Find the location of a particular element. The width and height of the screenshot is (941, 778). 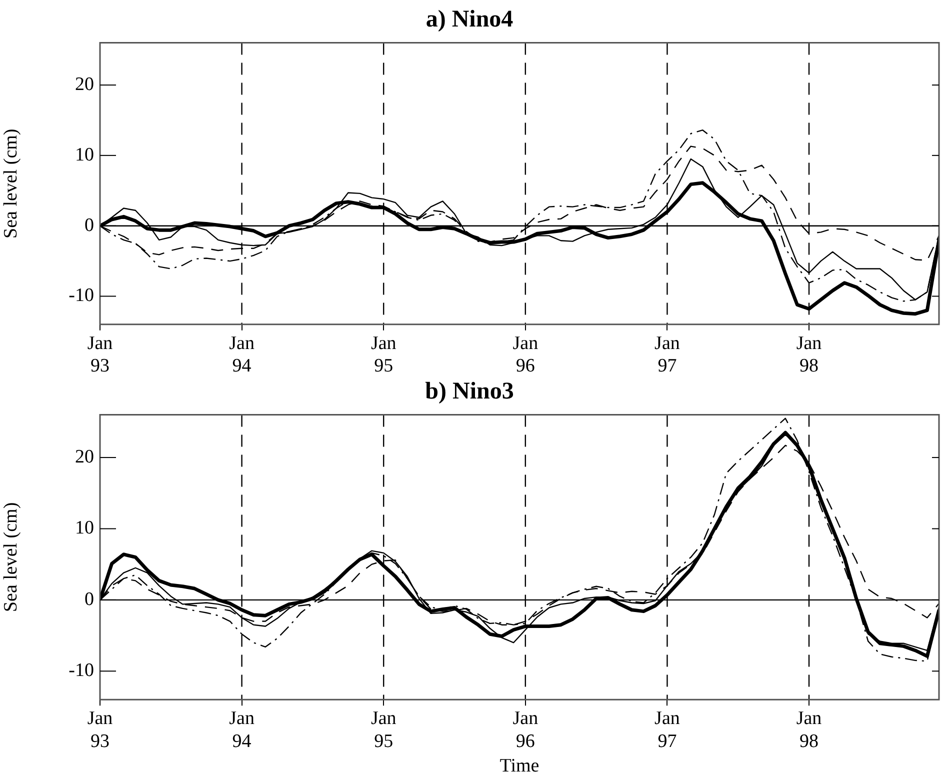

chart-title: a) Nino4 is located at coordinates (470, 19).